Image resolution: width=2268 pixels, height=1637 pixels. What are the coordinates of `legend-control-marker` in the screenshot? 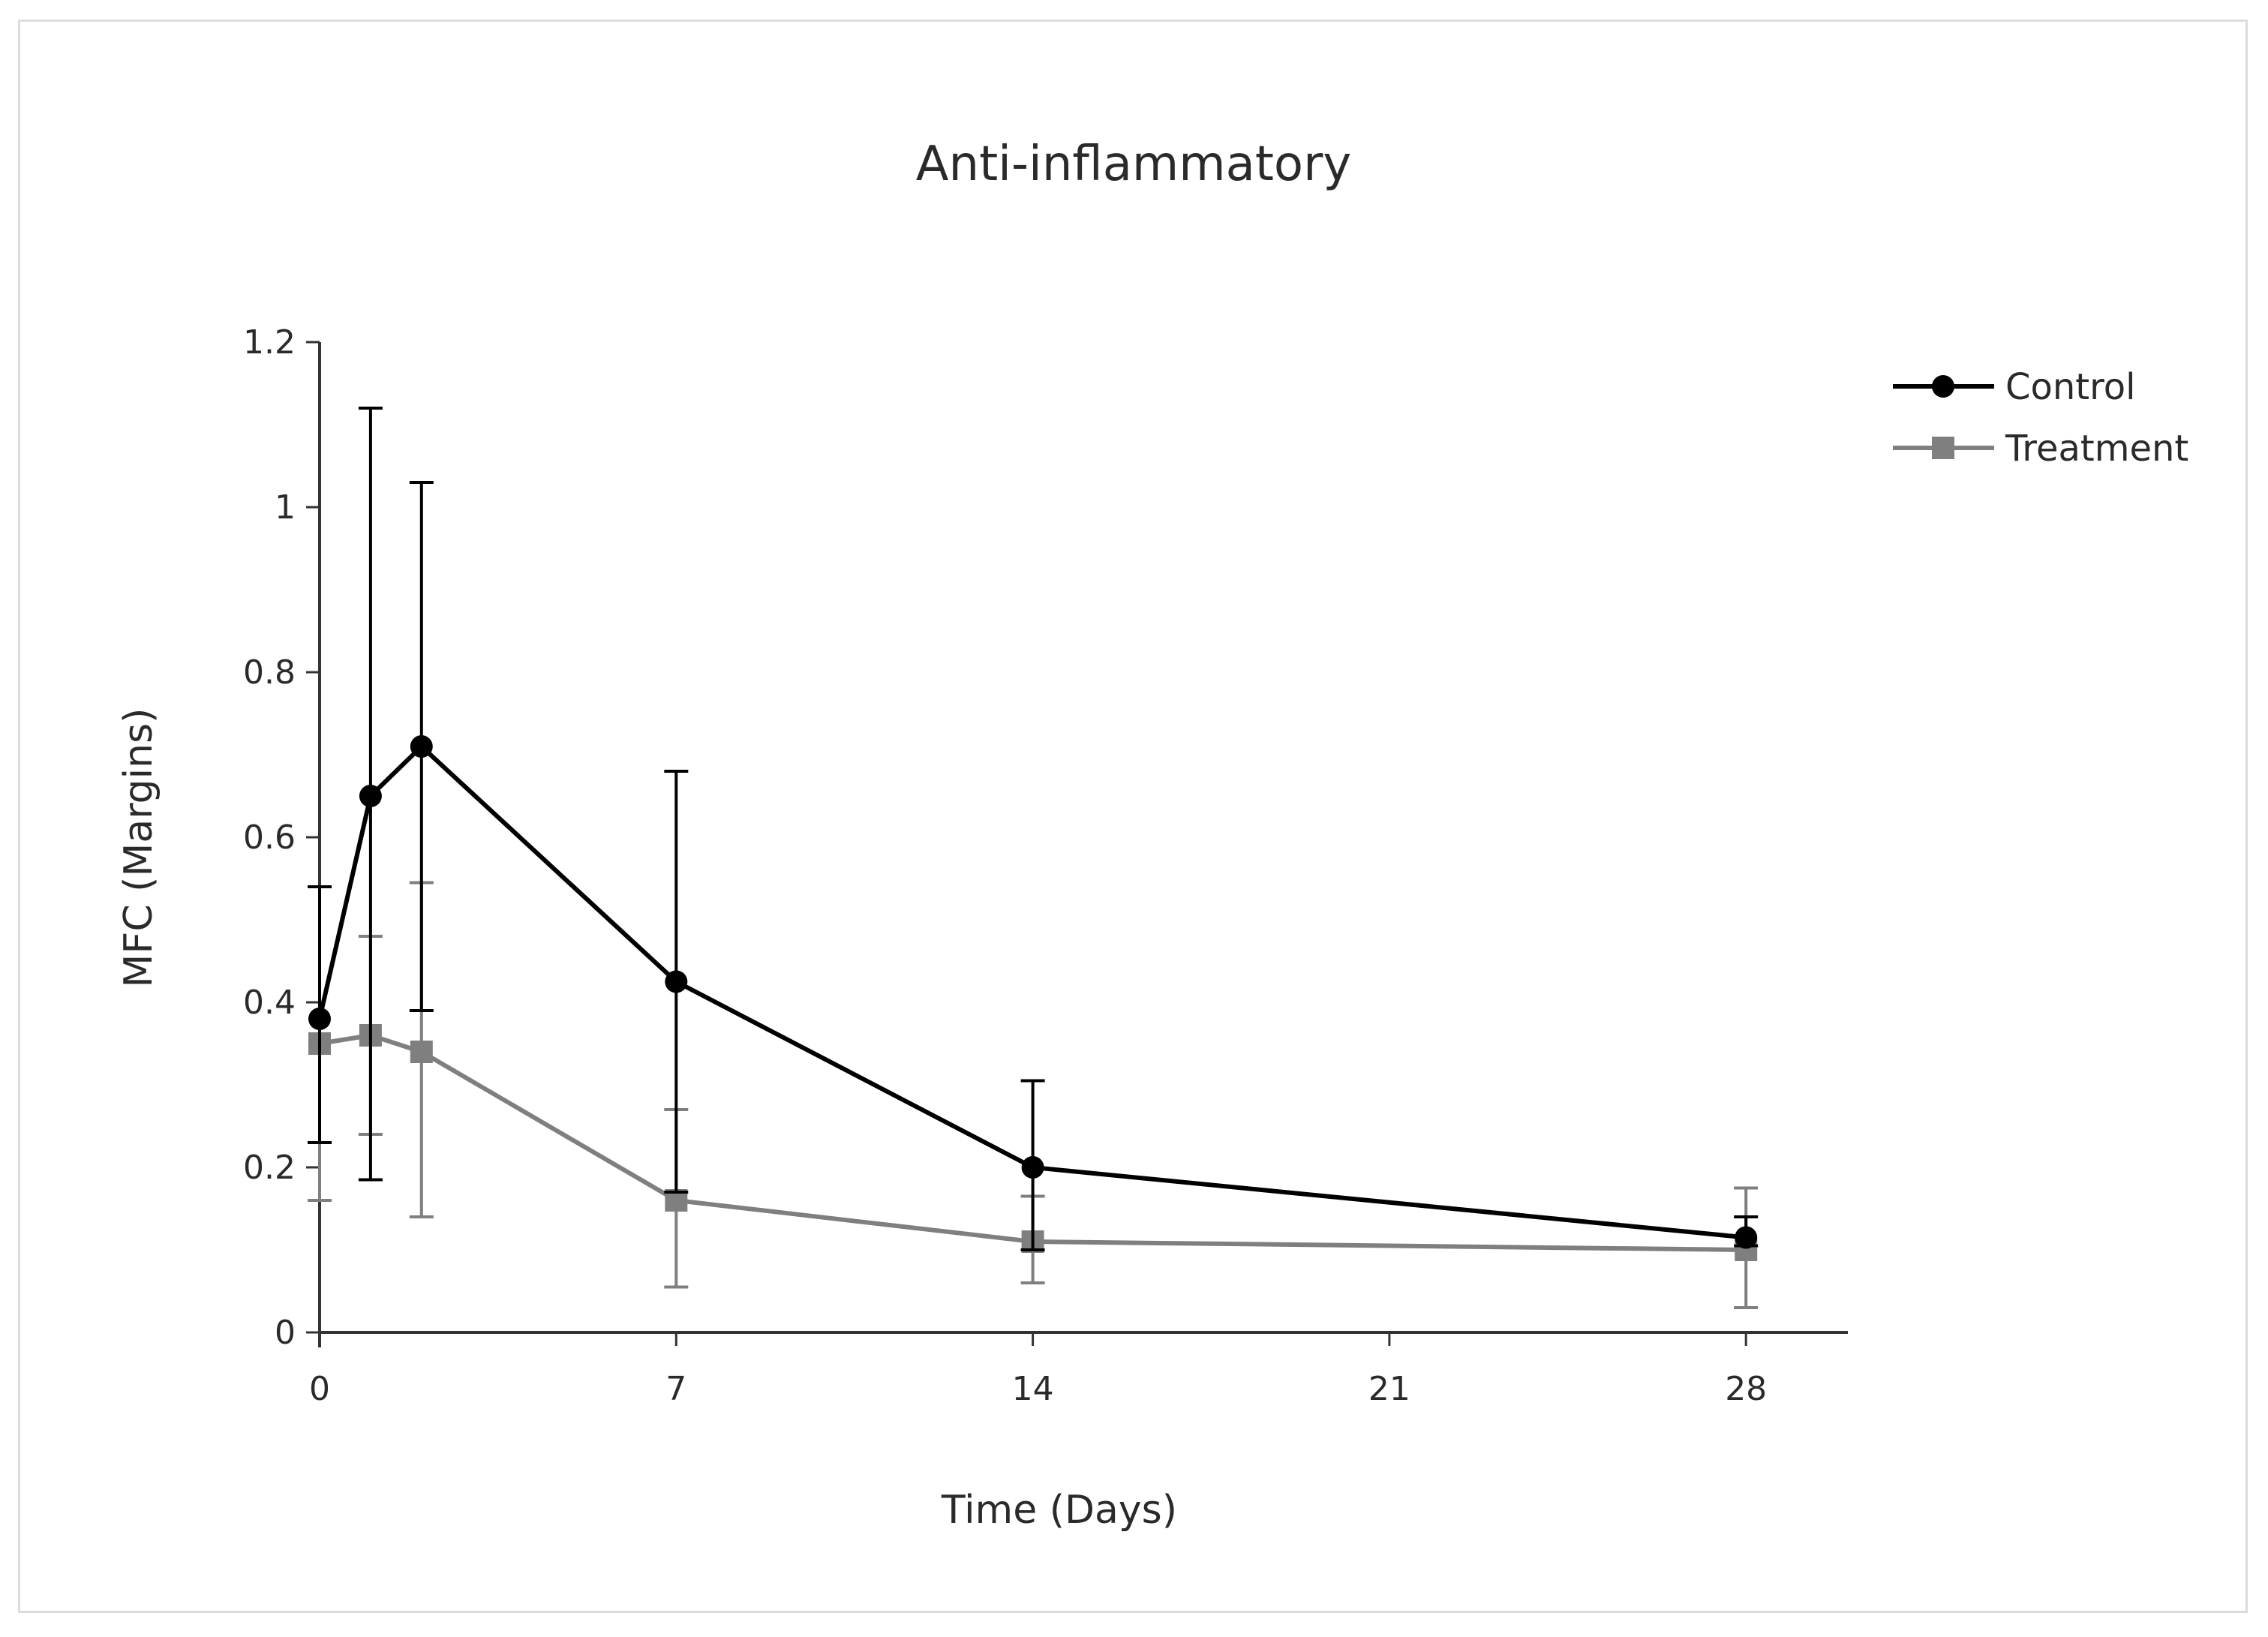 It's located at (1943, 386).